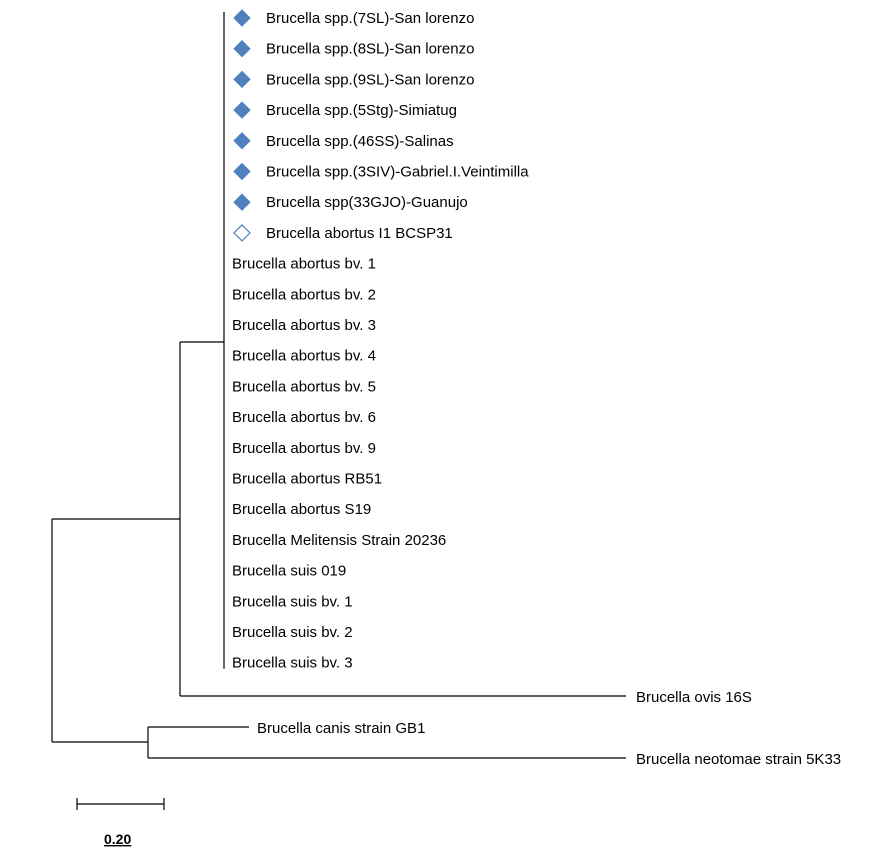  What do you see at coordinates (117, 839) in the screenshot?
I see `scale-bar-label: 0.20` at bounding box center [117, 839].